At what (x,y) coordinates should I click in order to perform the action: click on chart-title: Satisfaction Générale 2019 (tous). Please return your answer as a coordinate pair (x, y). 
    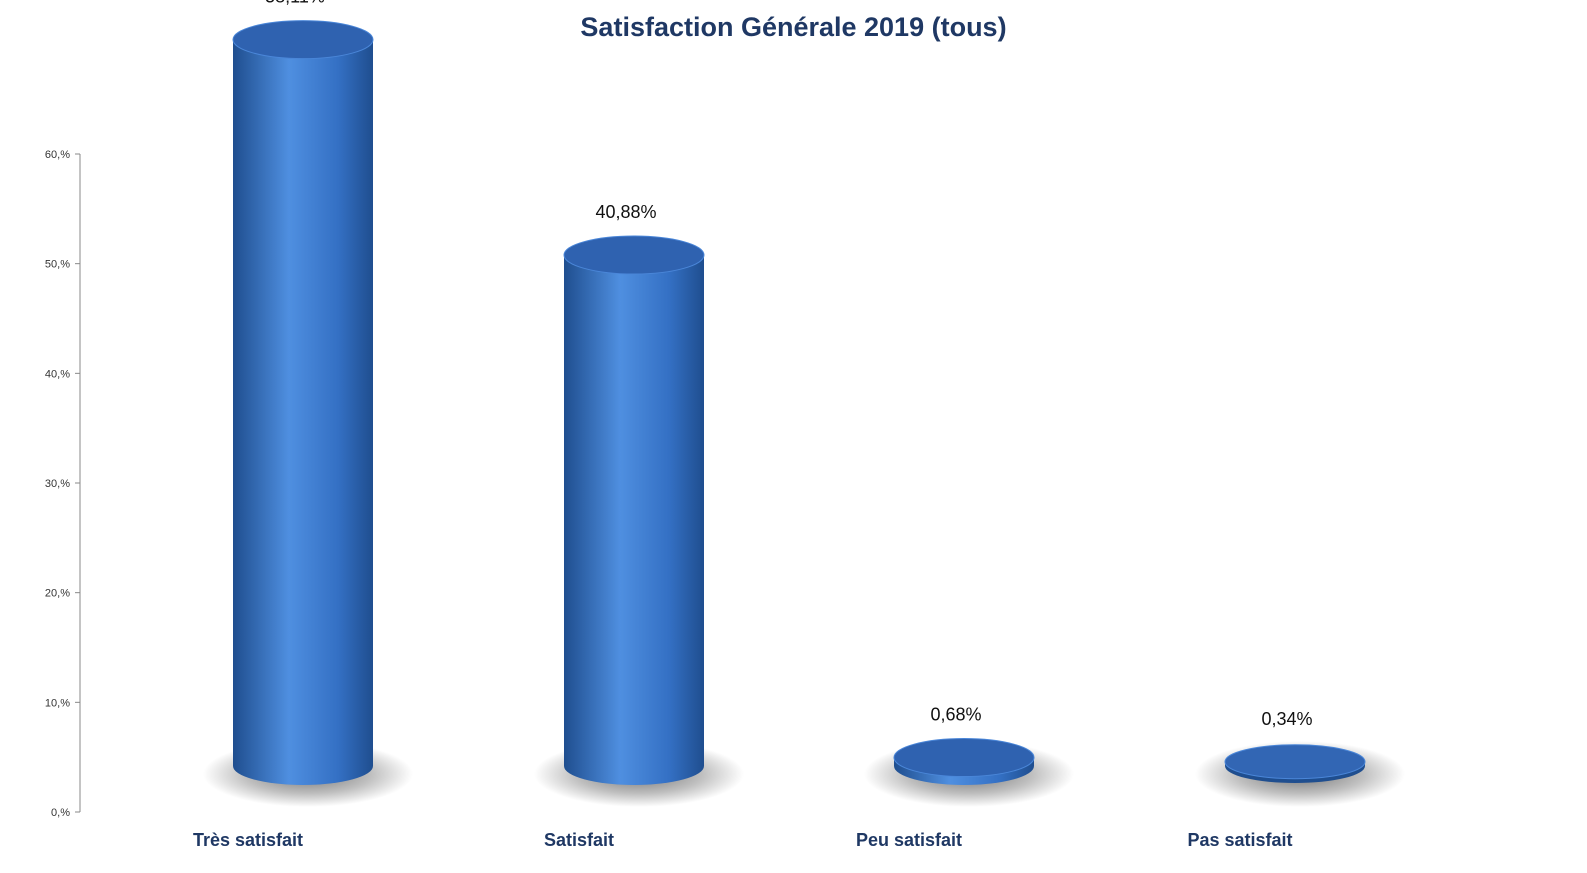
    Looking at the image, I should click on (793, 27).